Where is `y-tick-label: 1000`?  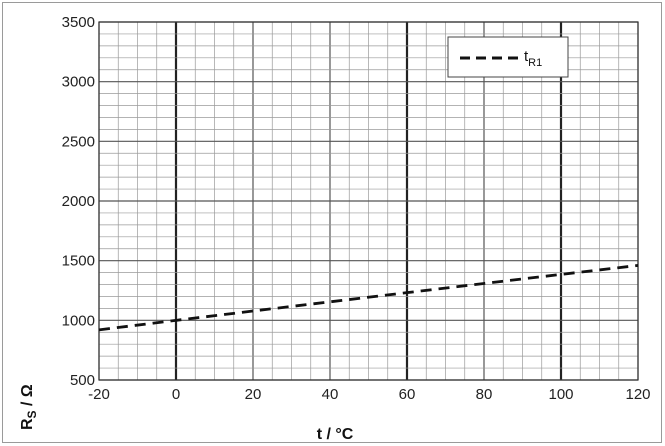
y-tick-label: 1000 is located at coordinates (78, 320).